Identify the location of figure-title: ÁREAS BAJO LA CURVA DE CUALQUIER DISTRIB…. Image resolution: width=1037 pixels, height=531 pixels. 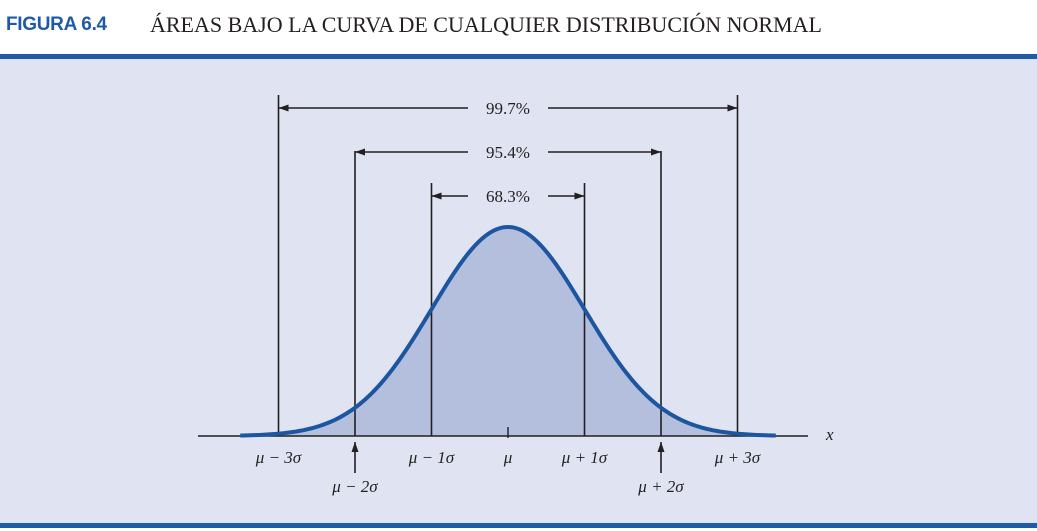
(486, 24).